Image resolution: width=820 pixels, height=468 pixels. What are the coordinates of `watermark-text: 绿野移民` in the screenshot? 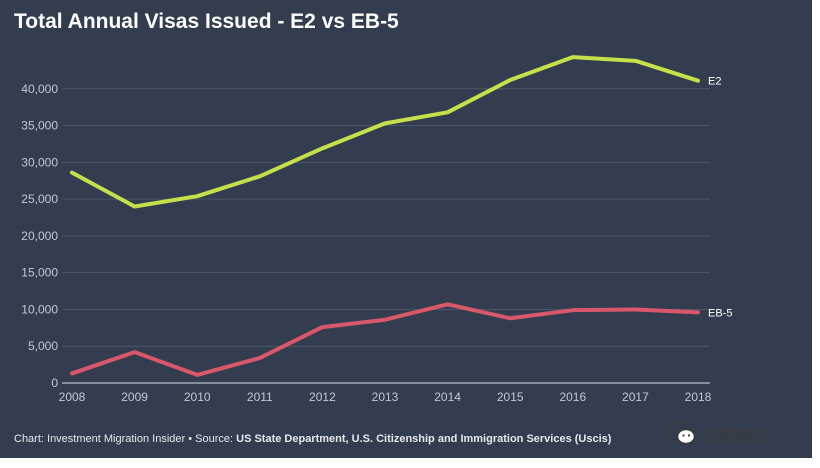 It's located at (736, 436).